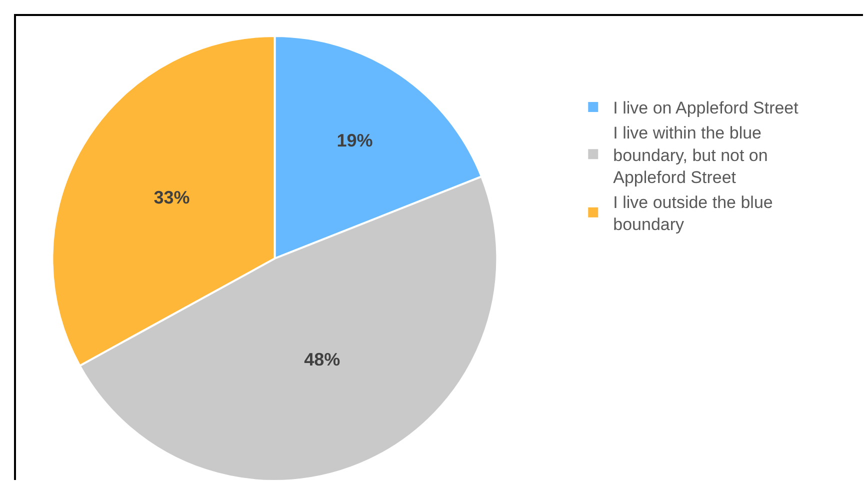  Describe the element at coordinates (354, 140) in the screenshot. I see `data-label: 19%` at that location.